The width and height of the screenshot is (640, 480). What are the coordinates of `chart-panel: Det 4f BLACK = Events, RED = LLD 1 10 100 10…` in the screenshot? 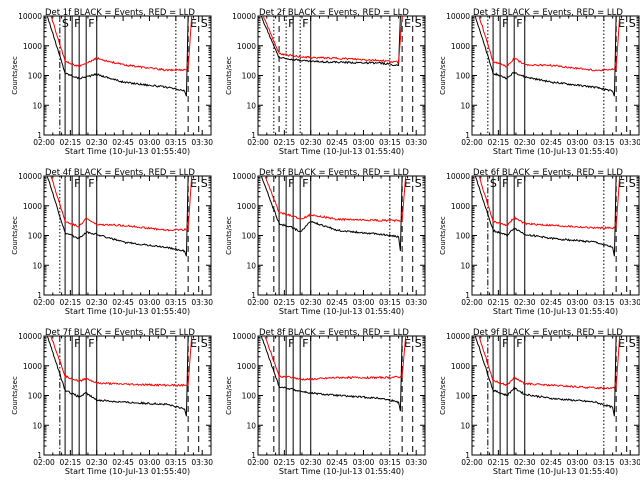 It's located at (112, 242).